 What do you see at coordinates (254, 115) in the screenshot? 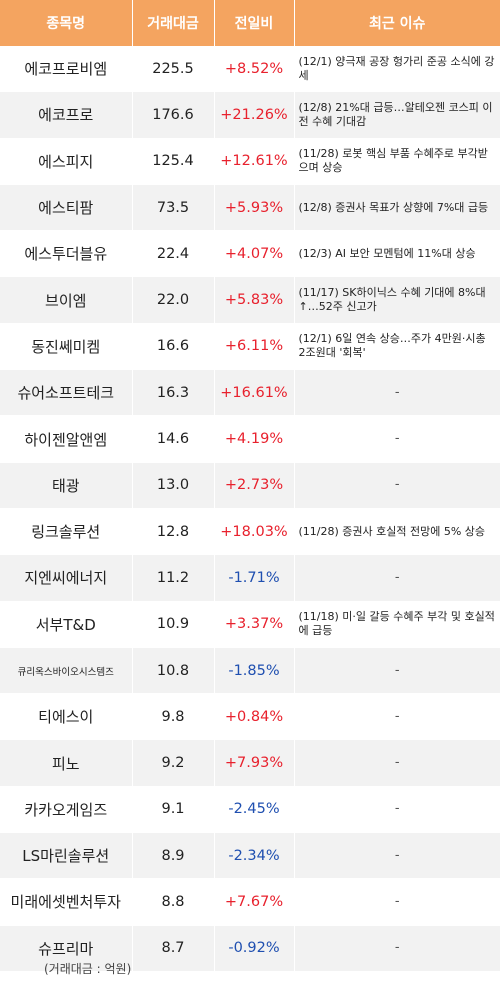
I see `price-change: +21.26%` at bounding box center [254, 115].